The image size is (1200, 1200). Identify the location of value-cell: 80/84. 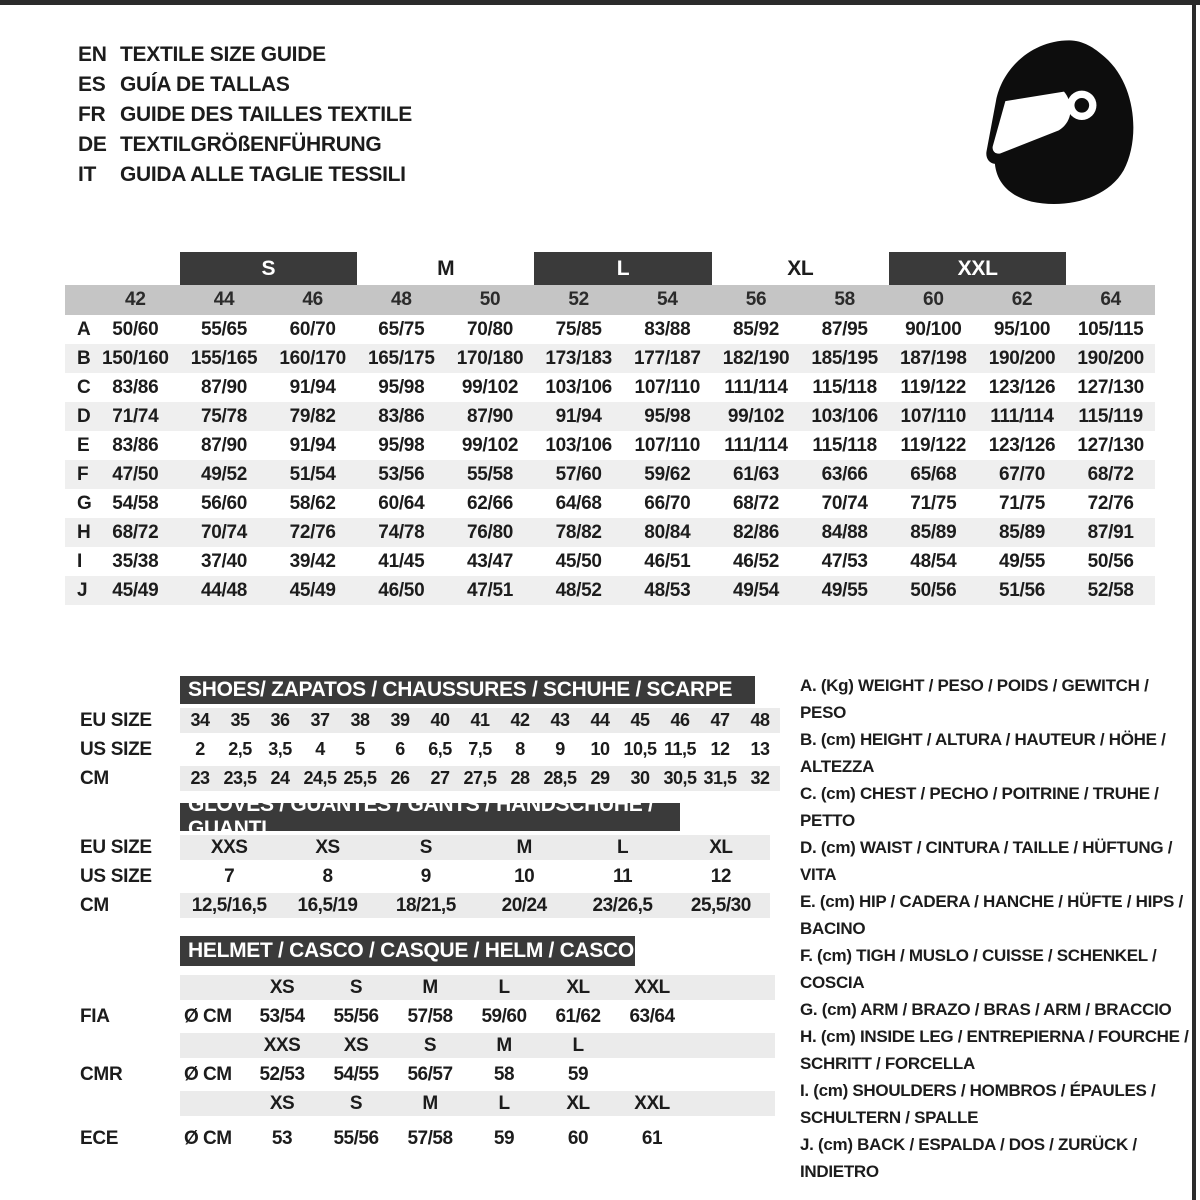
(667, 532).